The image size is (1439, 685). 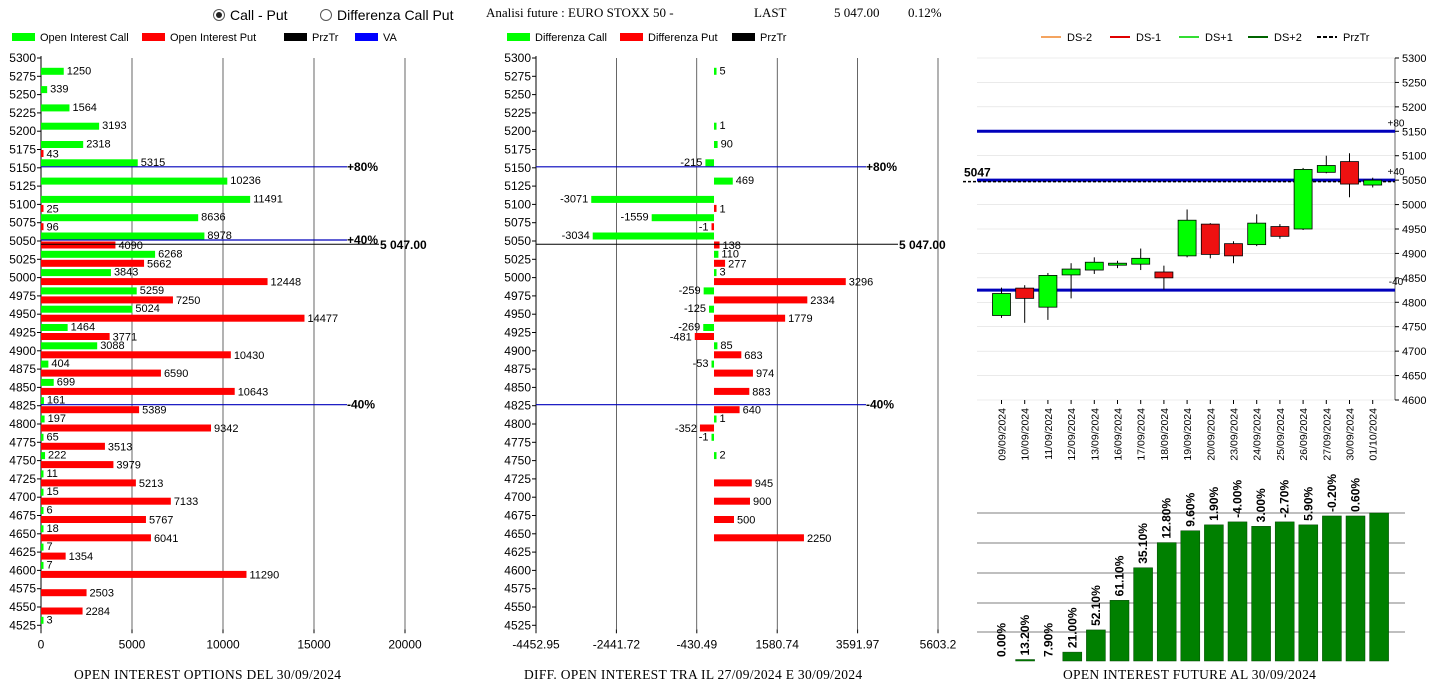 I want to click on candle-x-tick-label: 19/09/2024, so click(x=1188, y=434).